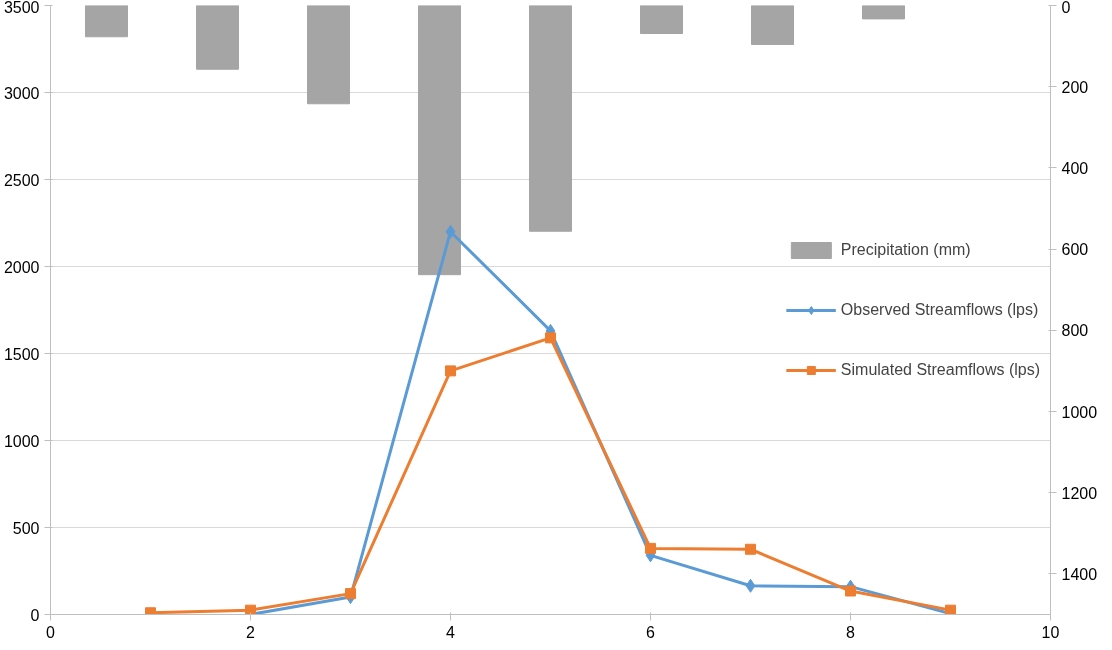 This screenshot has width=1112, height=650. I want to click on x-tick-label: 0, so click(51, 632).